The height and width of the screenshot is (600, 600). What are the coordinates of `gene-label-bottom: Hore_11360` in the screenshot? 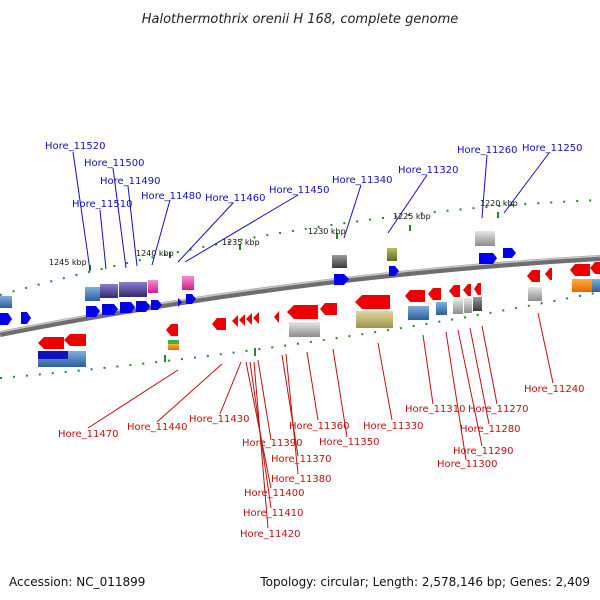 It's located at (319, 426).